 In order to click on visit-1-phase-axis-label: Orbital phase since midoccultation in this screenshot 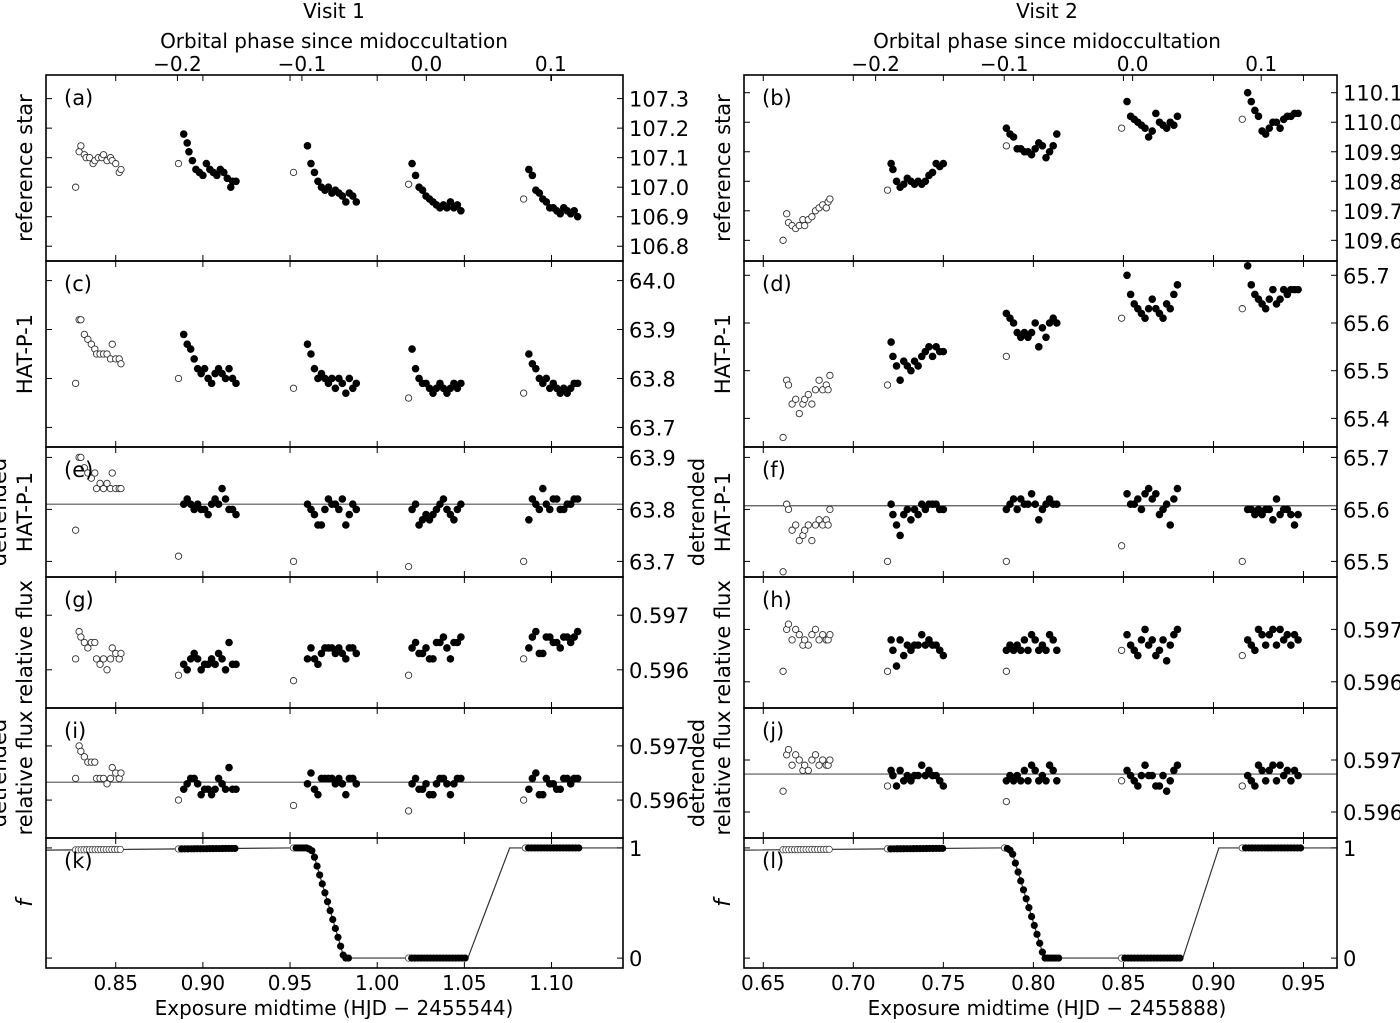, I will do `click(334, 41)`.